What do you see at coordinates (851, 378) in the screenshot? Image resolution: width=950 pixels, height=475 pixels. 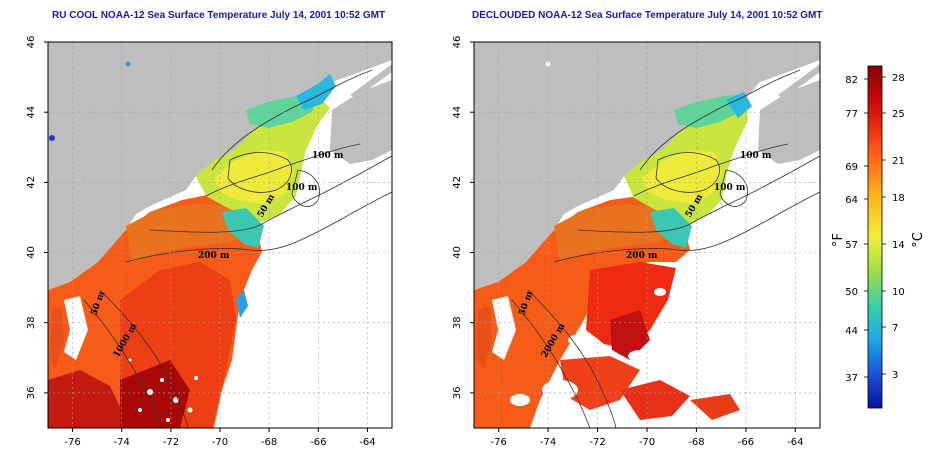 I see `fahrenheit-tick: 37` at bounding box center [851, 378].